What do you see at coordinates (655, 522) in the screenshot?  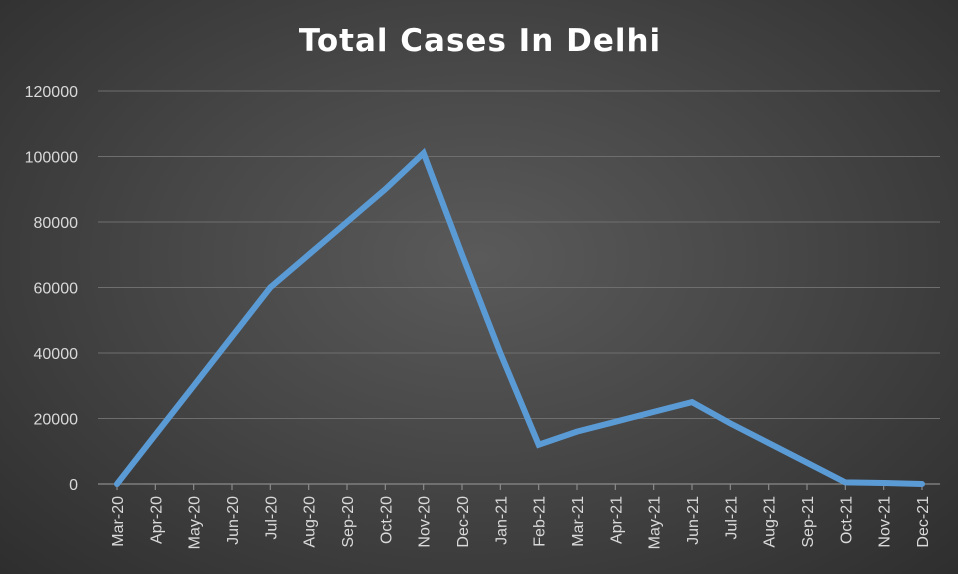 I see `x-tick-label: May-21` at bounding box center [655, 522].